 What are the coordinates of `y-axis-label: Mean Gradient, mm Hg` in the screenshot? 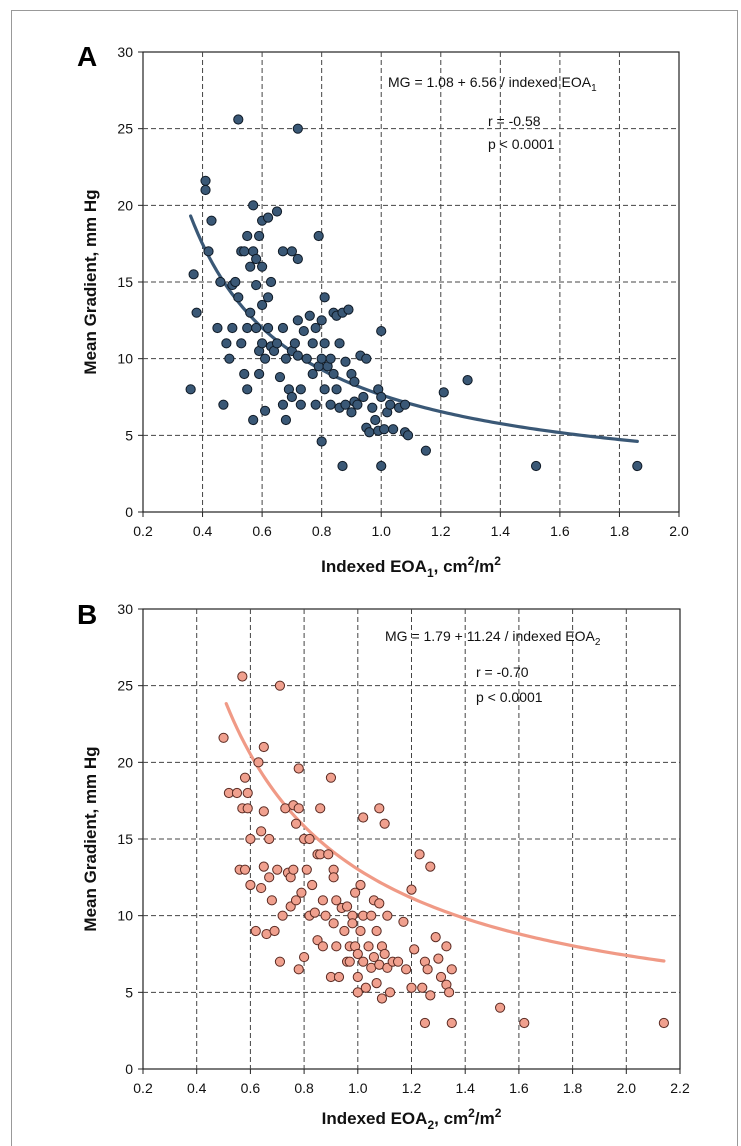 It's located at (90, 838).